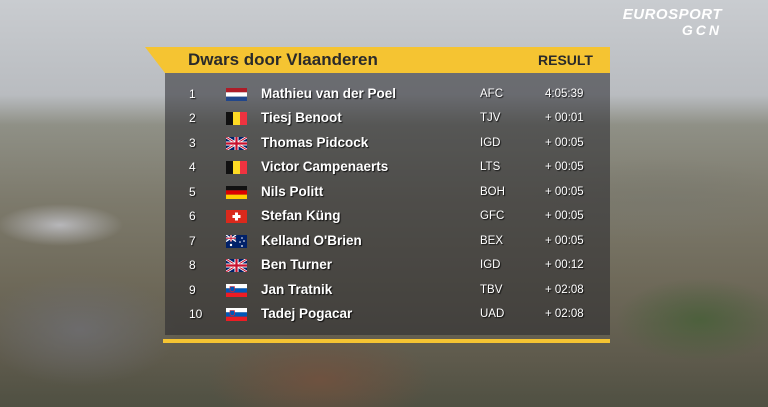 This screenshot has width=768, height=407. Describe the element at coordinates (192, 289) in the screenshot. I see `rank: 9` at that location.